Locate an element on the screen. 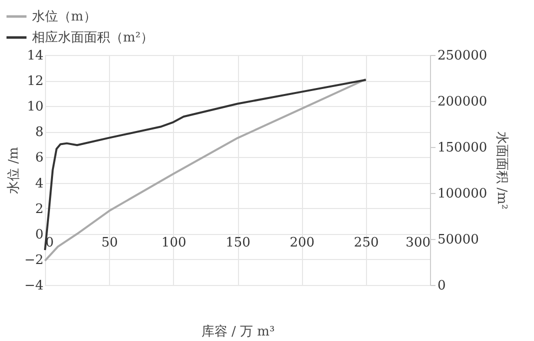  y-tick-label: 4 is located at coordinates (39, 184).